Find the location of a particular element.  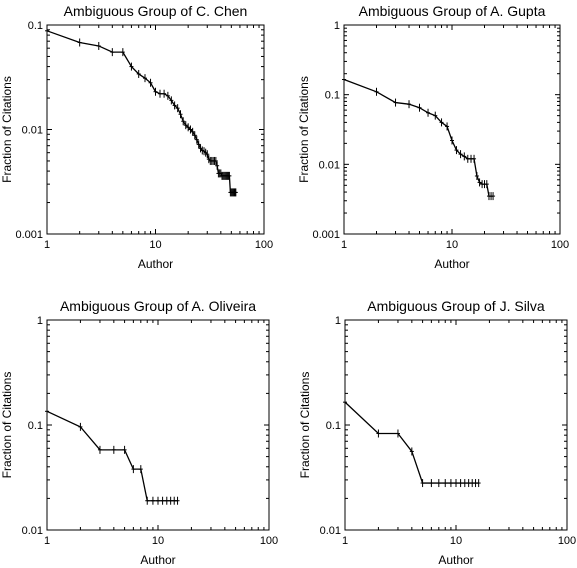

chart-title: Ambiguous Group of C. Chen is located at coordinates (156, 11).